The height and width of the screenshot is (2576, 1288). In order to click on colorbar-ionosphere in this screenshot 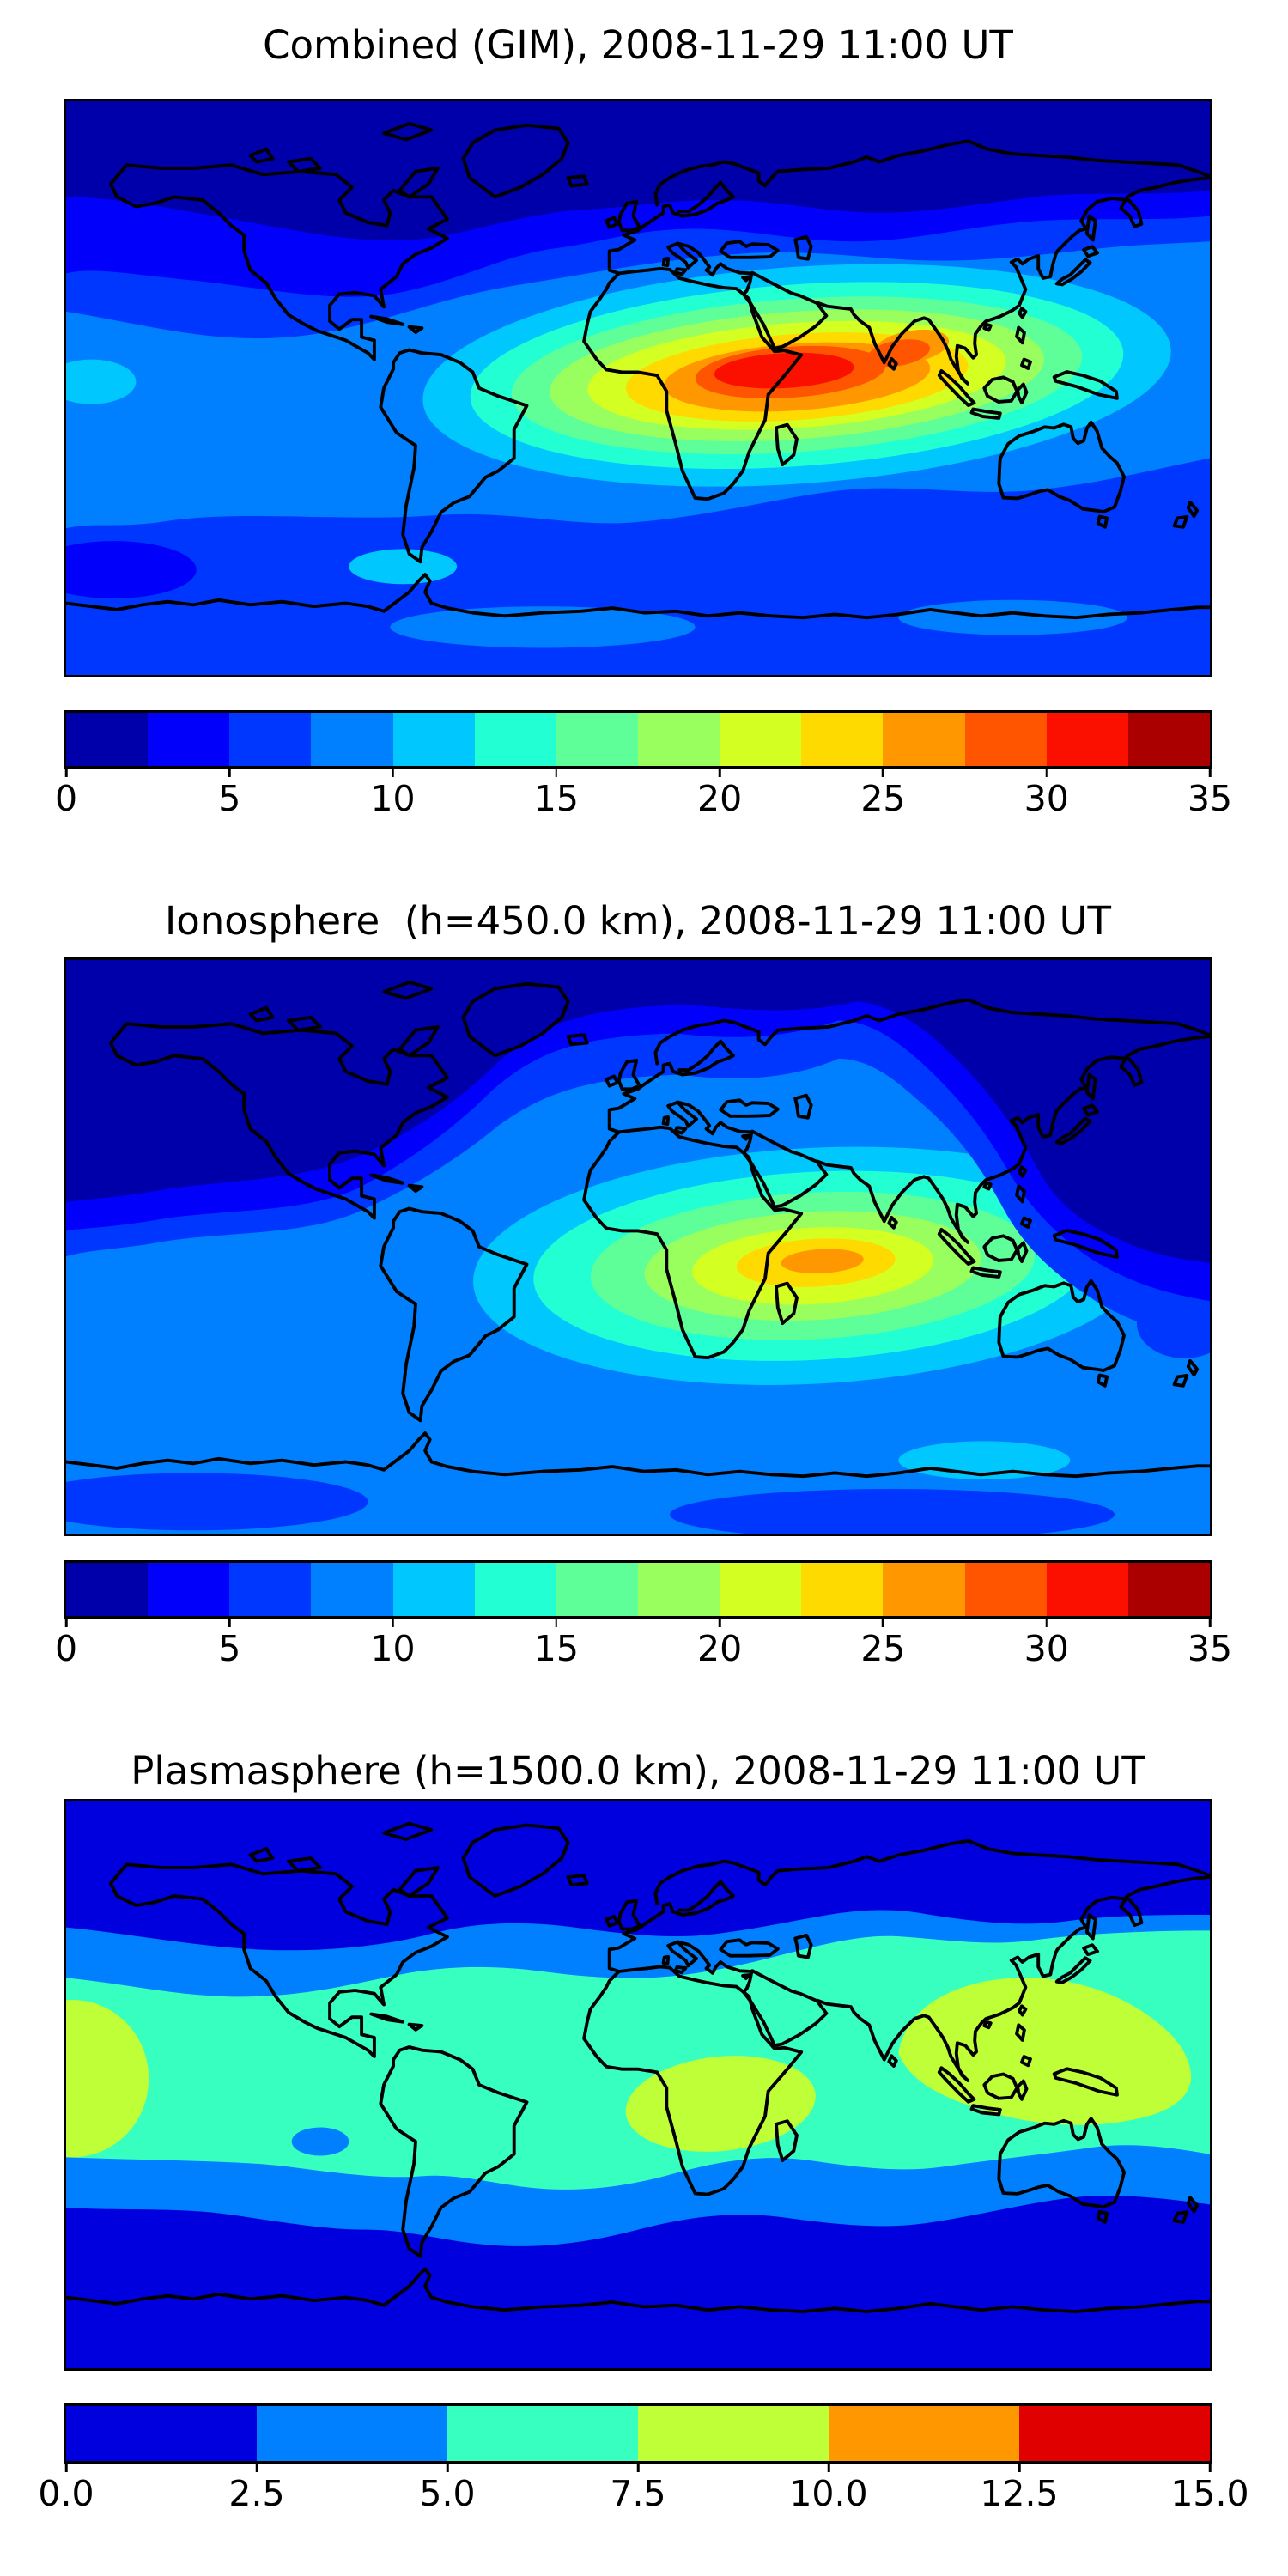, I will do `click(638, 1590)`.